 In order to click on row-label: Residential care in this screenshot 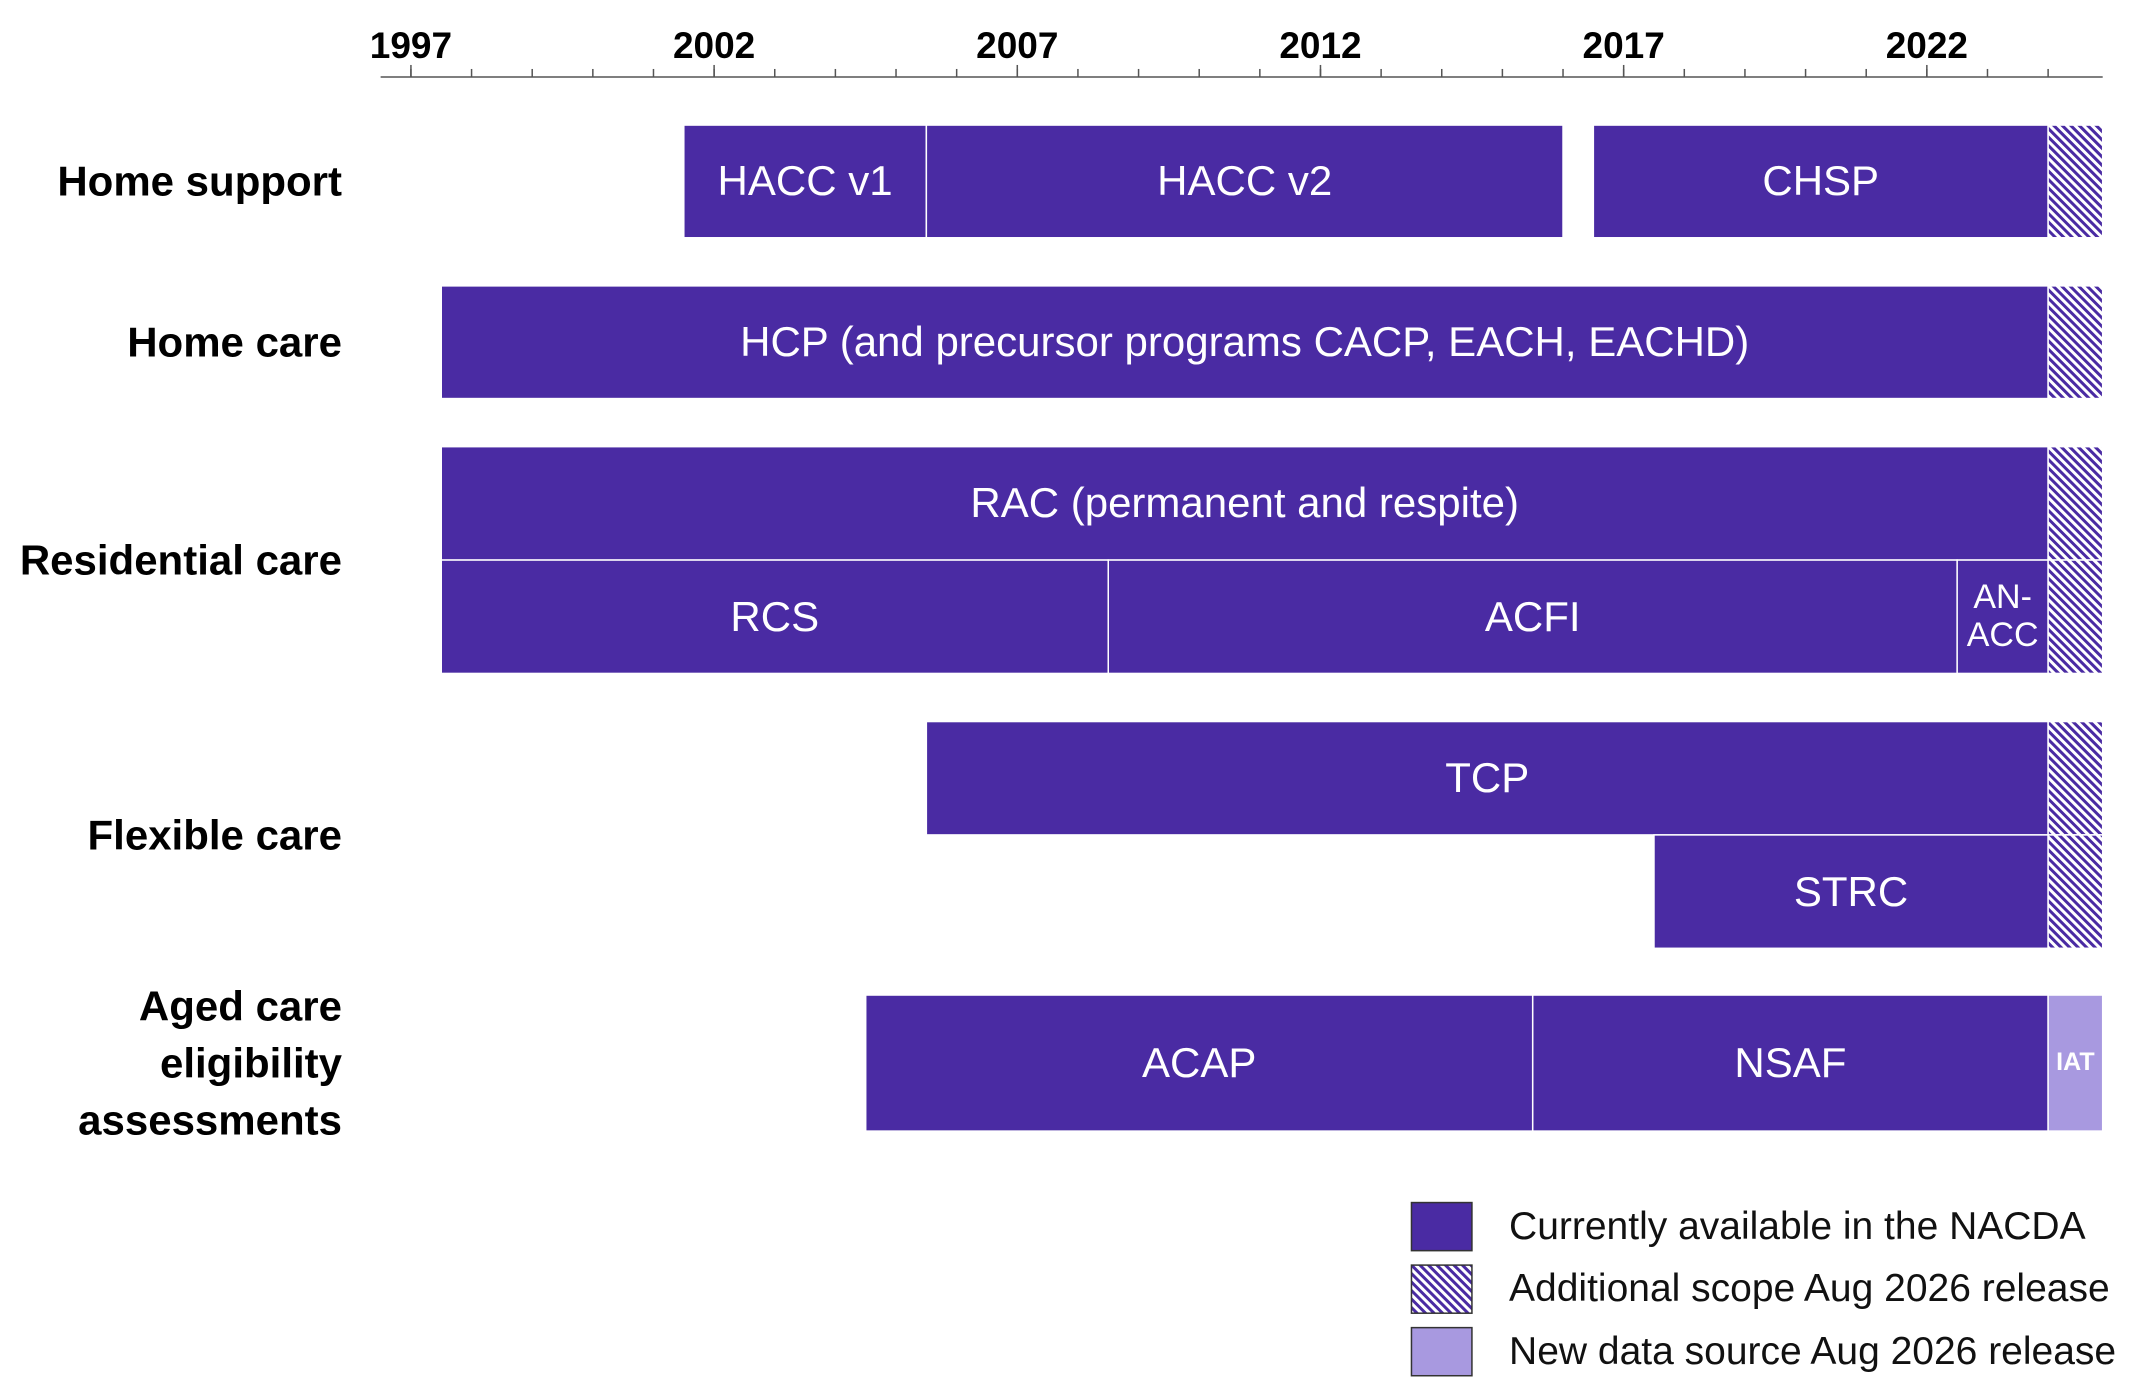, I will do `click(180, 560)`.